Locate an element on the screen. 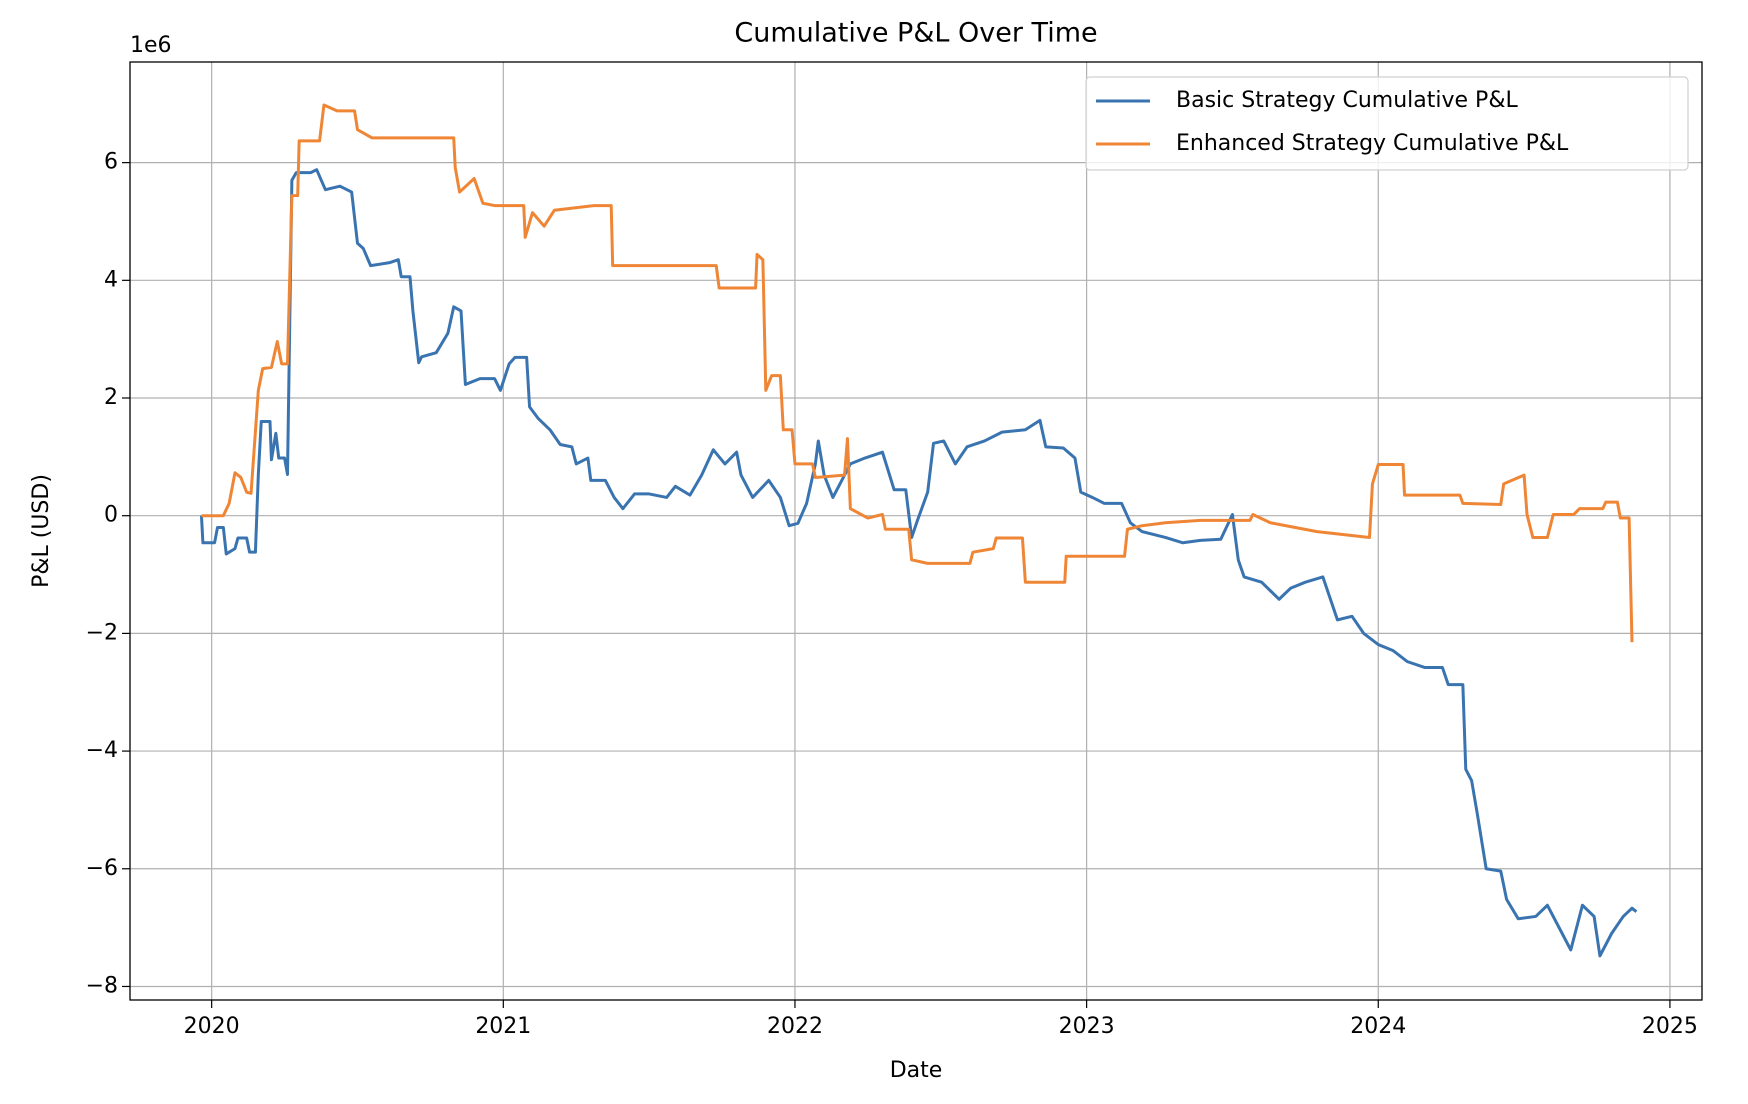  chart-title: Cumulative P&L Over Time is located at coordinates (915, 33).